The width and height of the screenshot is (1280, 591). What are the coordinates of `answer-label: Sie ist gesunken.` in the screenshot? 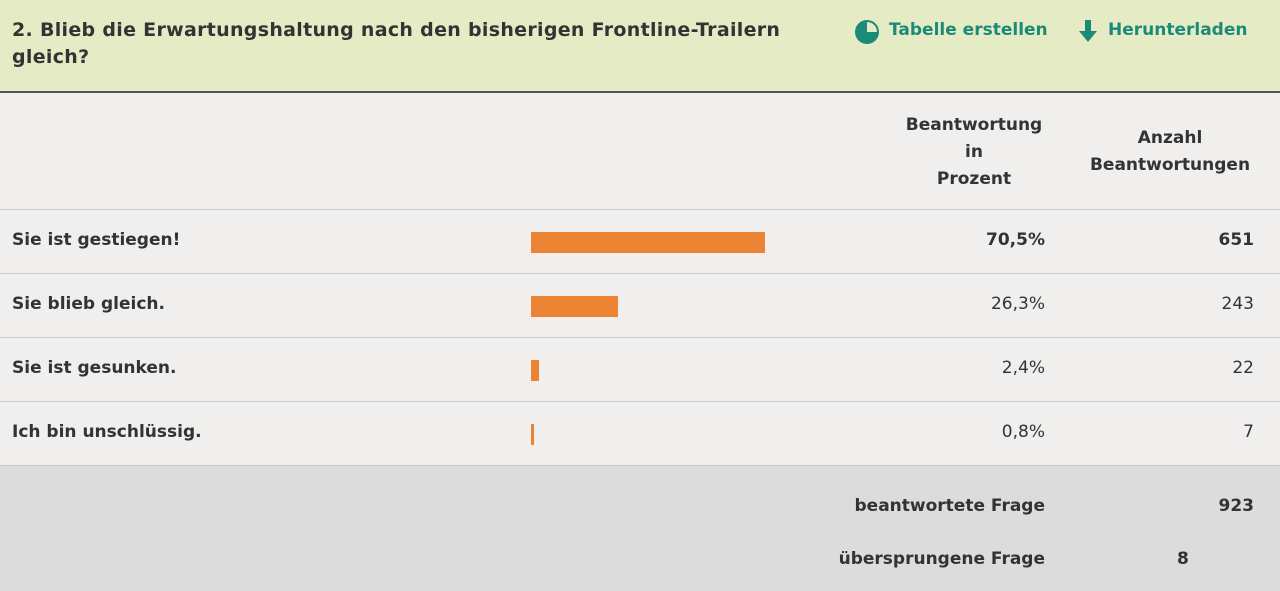 It's located at (94, 368).